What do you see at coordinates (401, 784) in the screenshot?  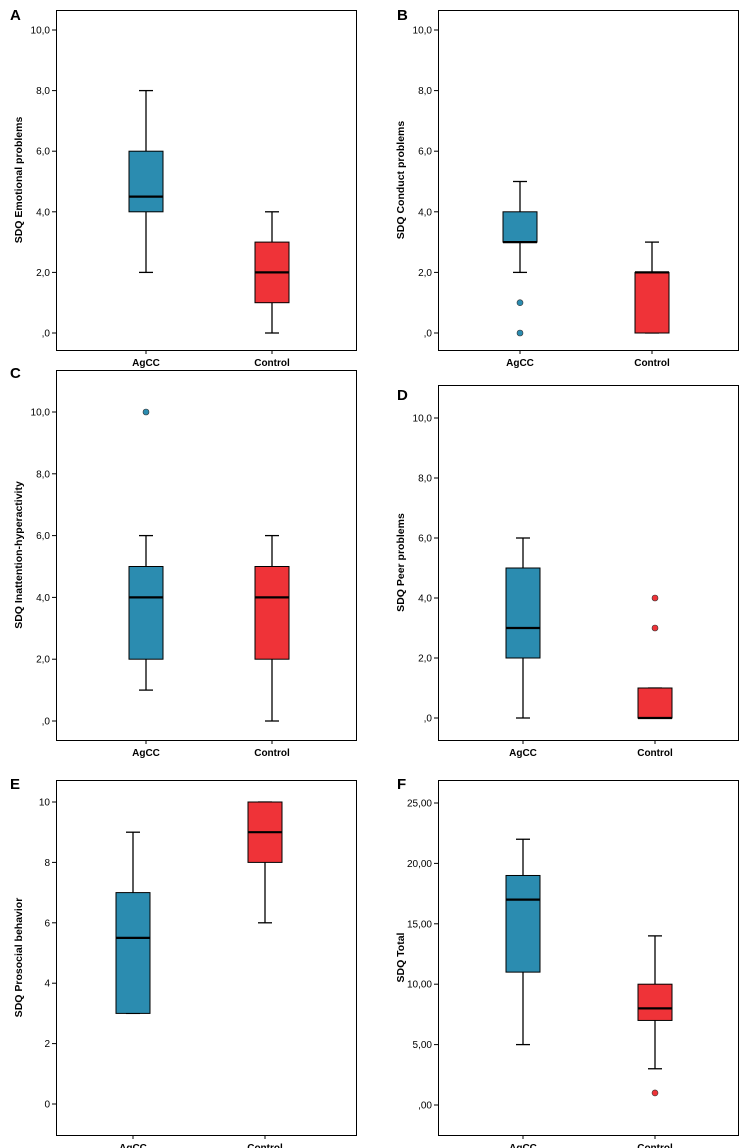 I see `panel-letter: F` at bounding box center [401, 784].